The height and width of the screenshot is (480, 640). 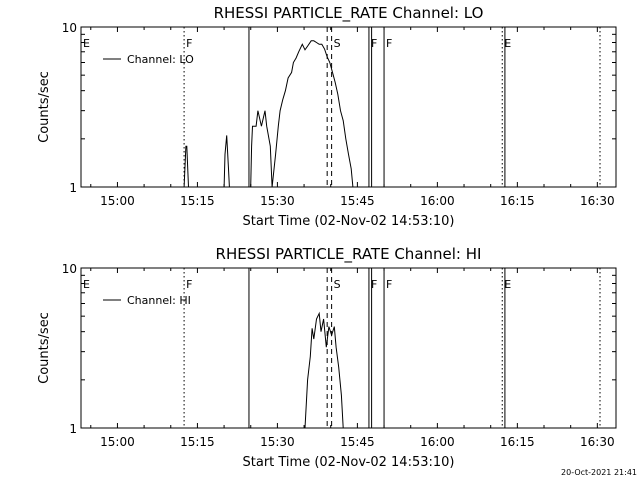 What do you see at coordinates (159, 300) in the screenshot?
I see `legend-label: Channel: HI` at bounding box center [159, 300].